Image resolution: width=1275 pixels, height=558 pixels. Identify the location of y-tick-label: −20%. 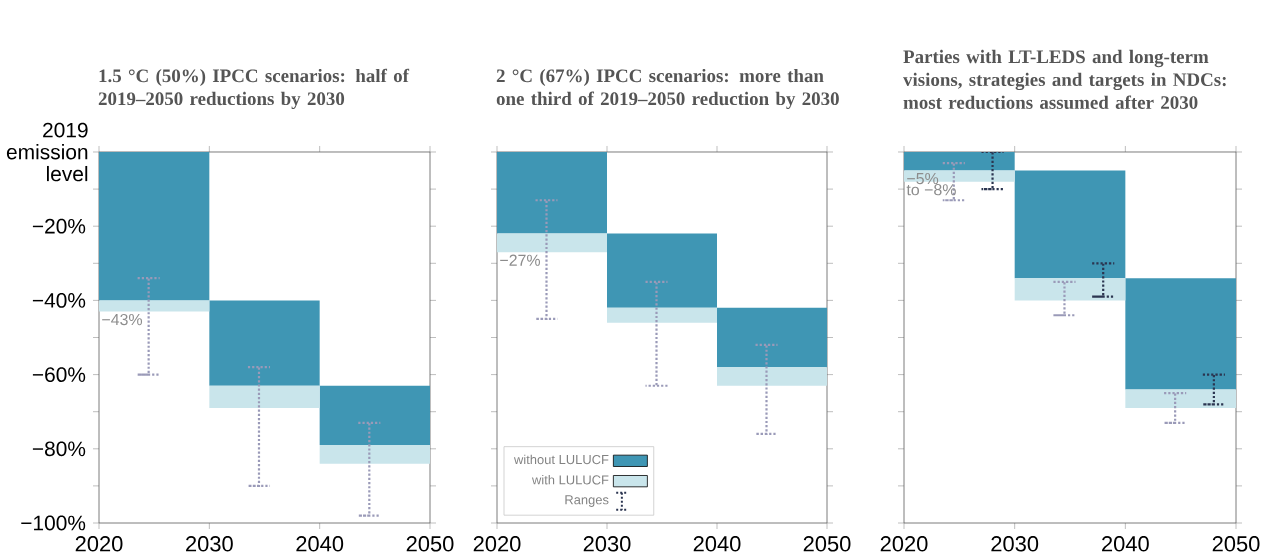
(59, 226).